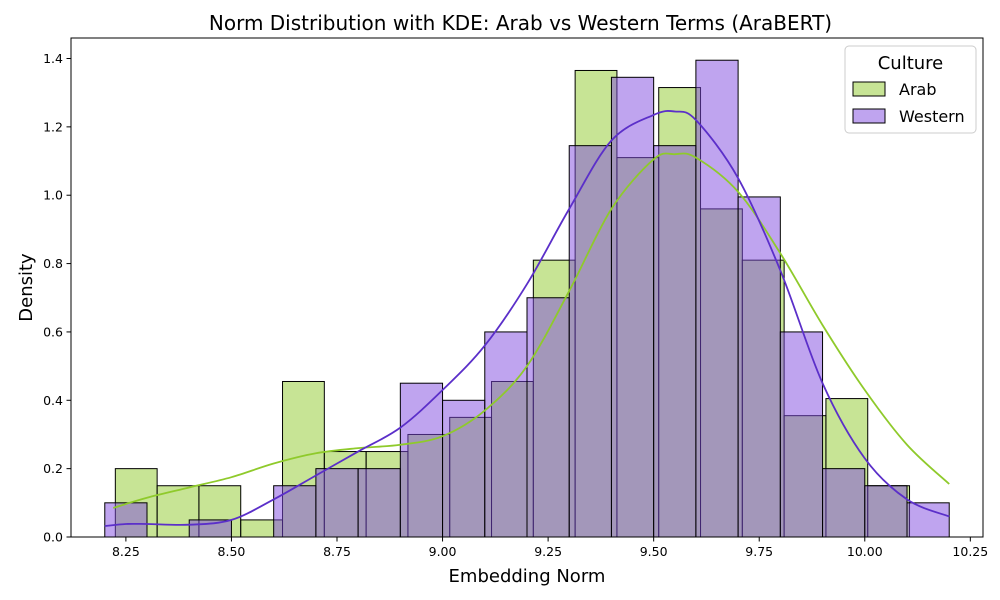 The width and height of the screenshot is (1000, 600). I want to click on y-tick-label: 0.4, so click(53, 400).